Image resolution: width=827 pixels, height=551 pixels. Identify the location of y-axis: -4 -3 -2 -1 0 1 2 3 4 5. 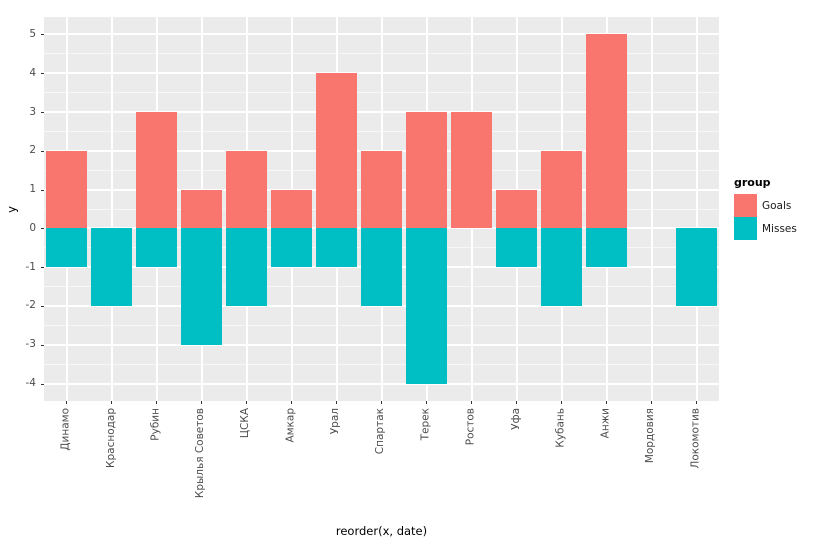
(22, 209).